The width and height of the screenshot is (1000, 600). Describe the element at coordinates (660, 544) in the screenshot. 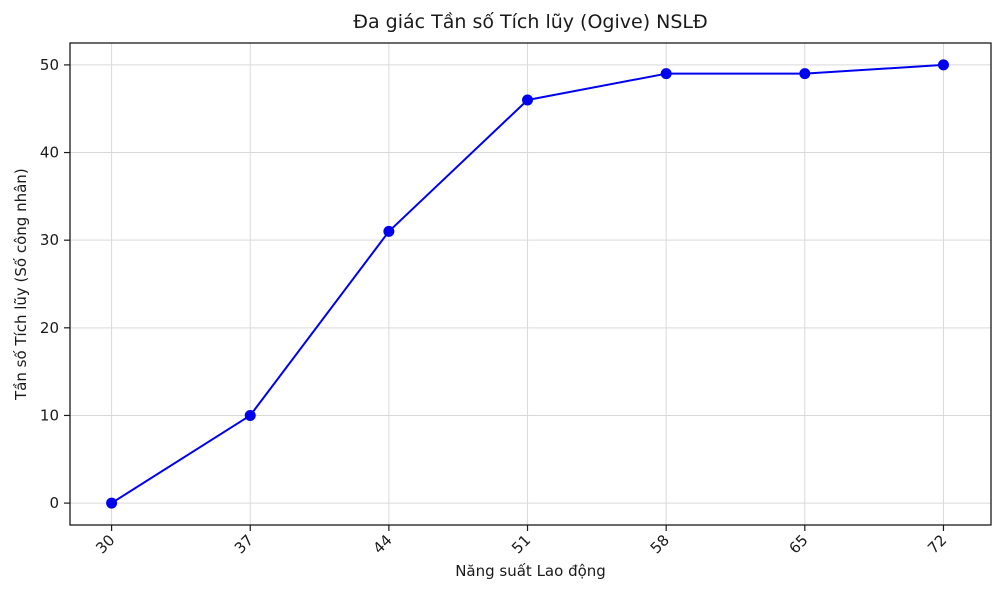

I see `x-tick-label: 58` at that location.